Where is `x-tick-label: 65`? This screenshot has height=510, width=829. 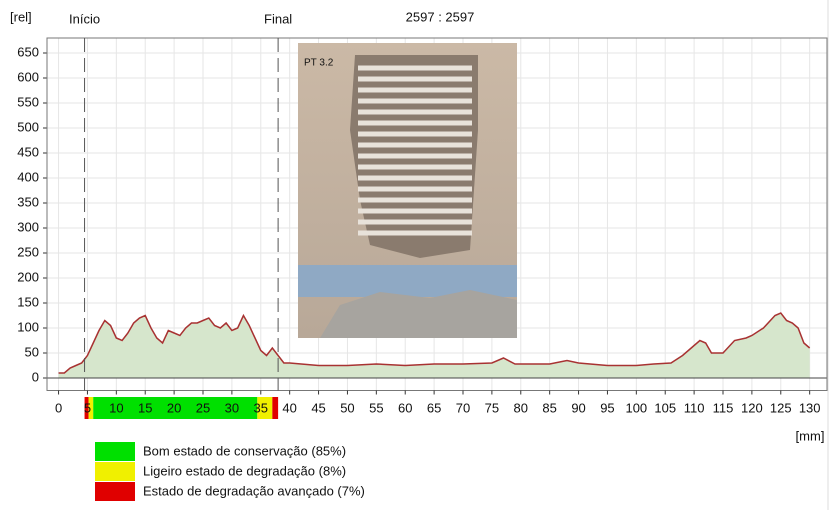 x-tick-label: 65 is located at coordinates (434, 407).